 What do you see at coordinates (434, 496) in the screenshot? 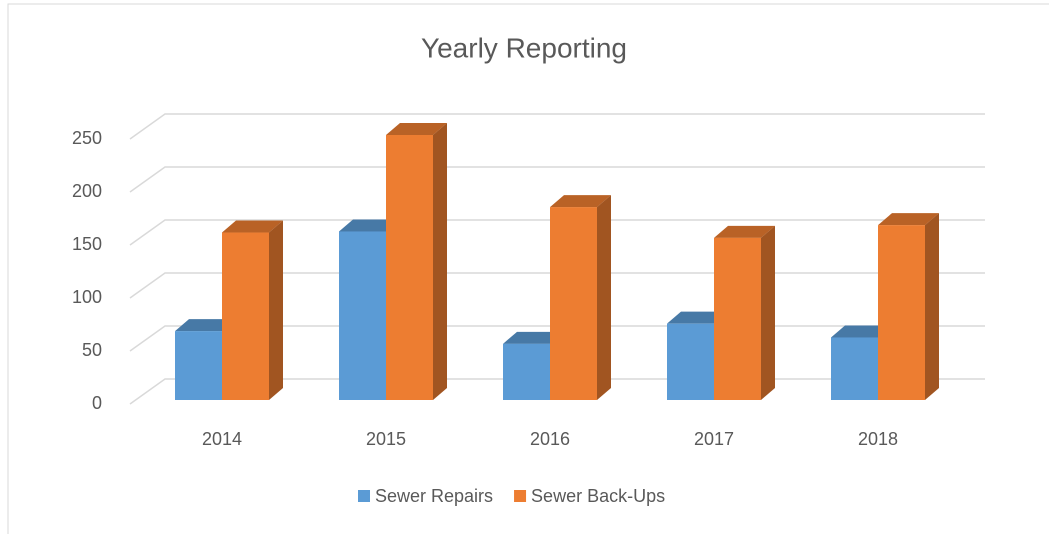
I see `legend-label: Sewer Repairs` at bounding box center [434, 496].